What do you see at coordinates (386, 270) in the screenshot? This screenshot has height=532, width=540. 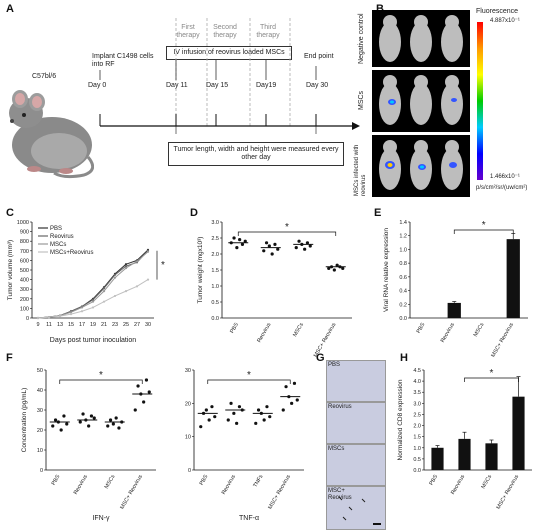 I see `chart-e-ylabel: Viral RNA relative expression` at bounding box center [386, 270].